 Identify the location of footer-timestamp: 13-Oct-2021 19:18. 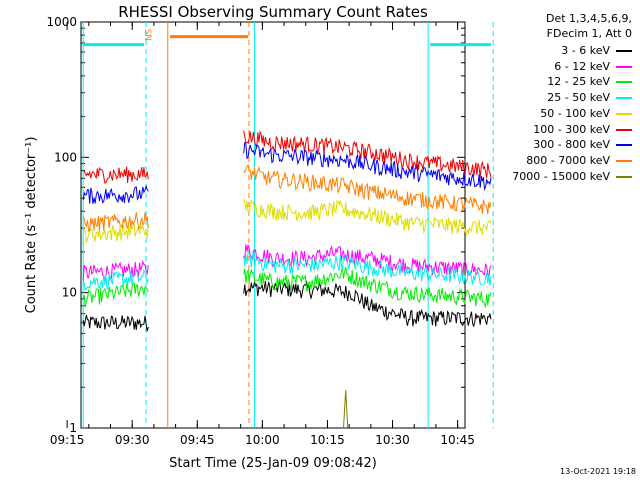
(598, 471).